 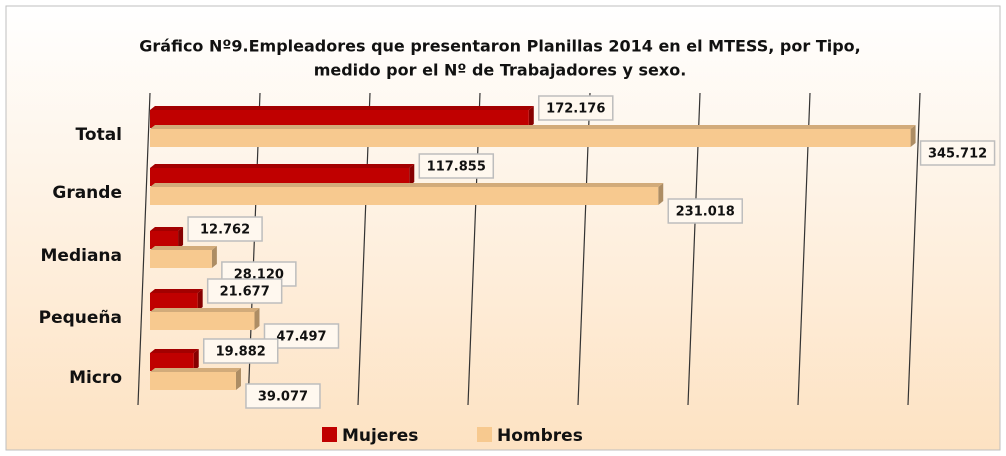 I want to click on value-label: 231.018, so click(x=705, y=212).